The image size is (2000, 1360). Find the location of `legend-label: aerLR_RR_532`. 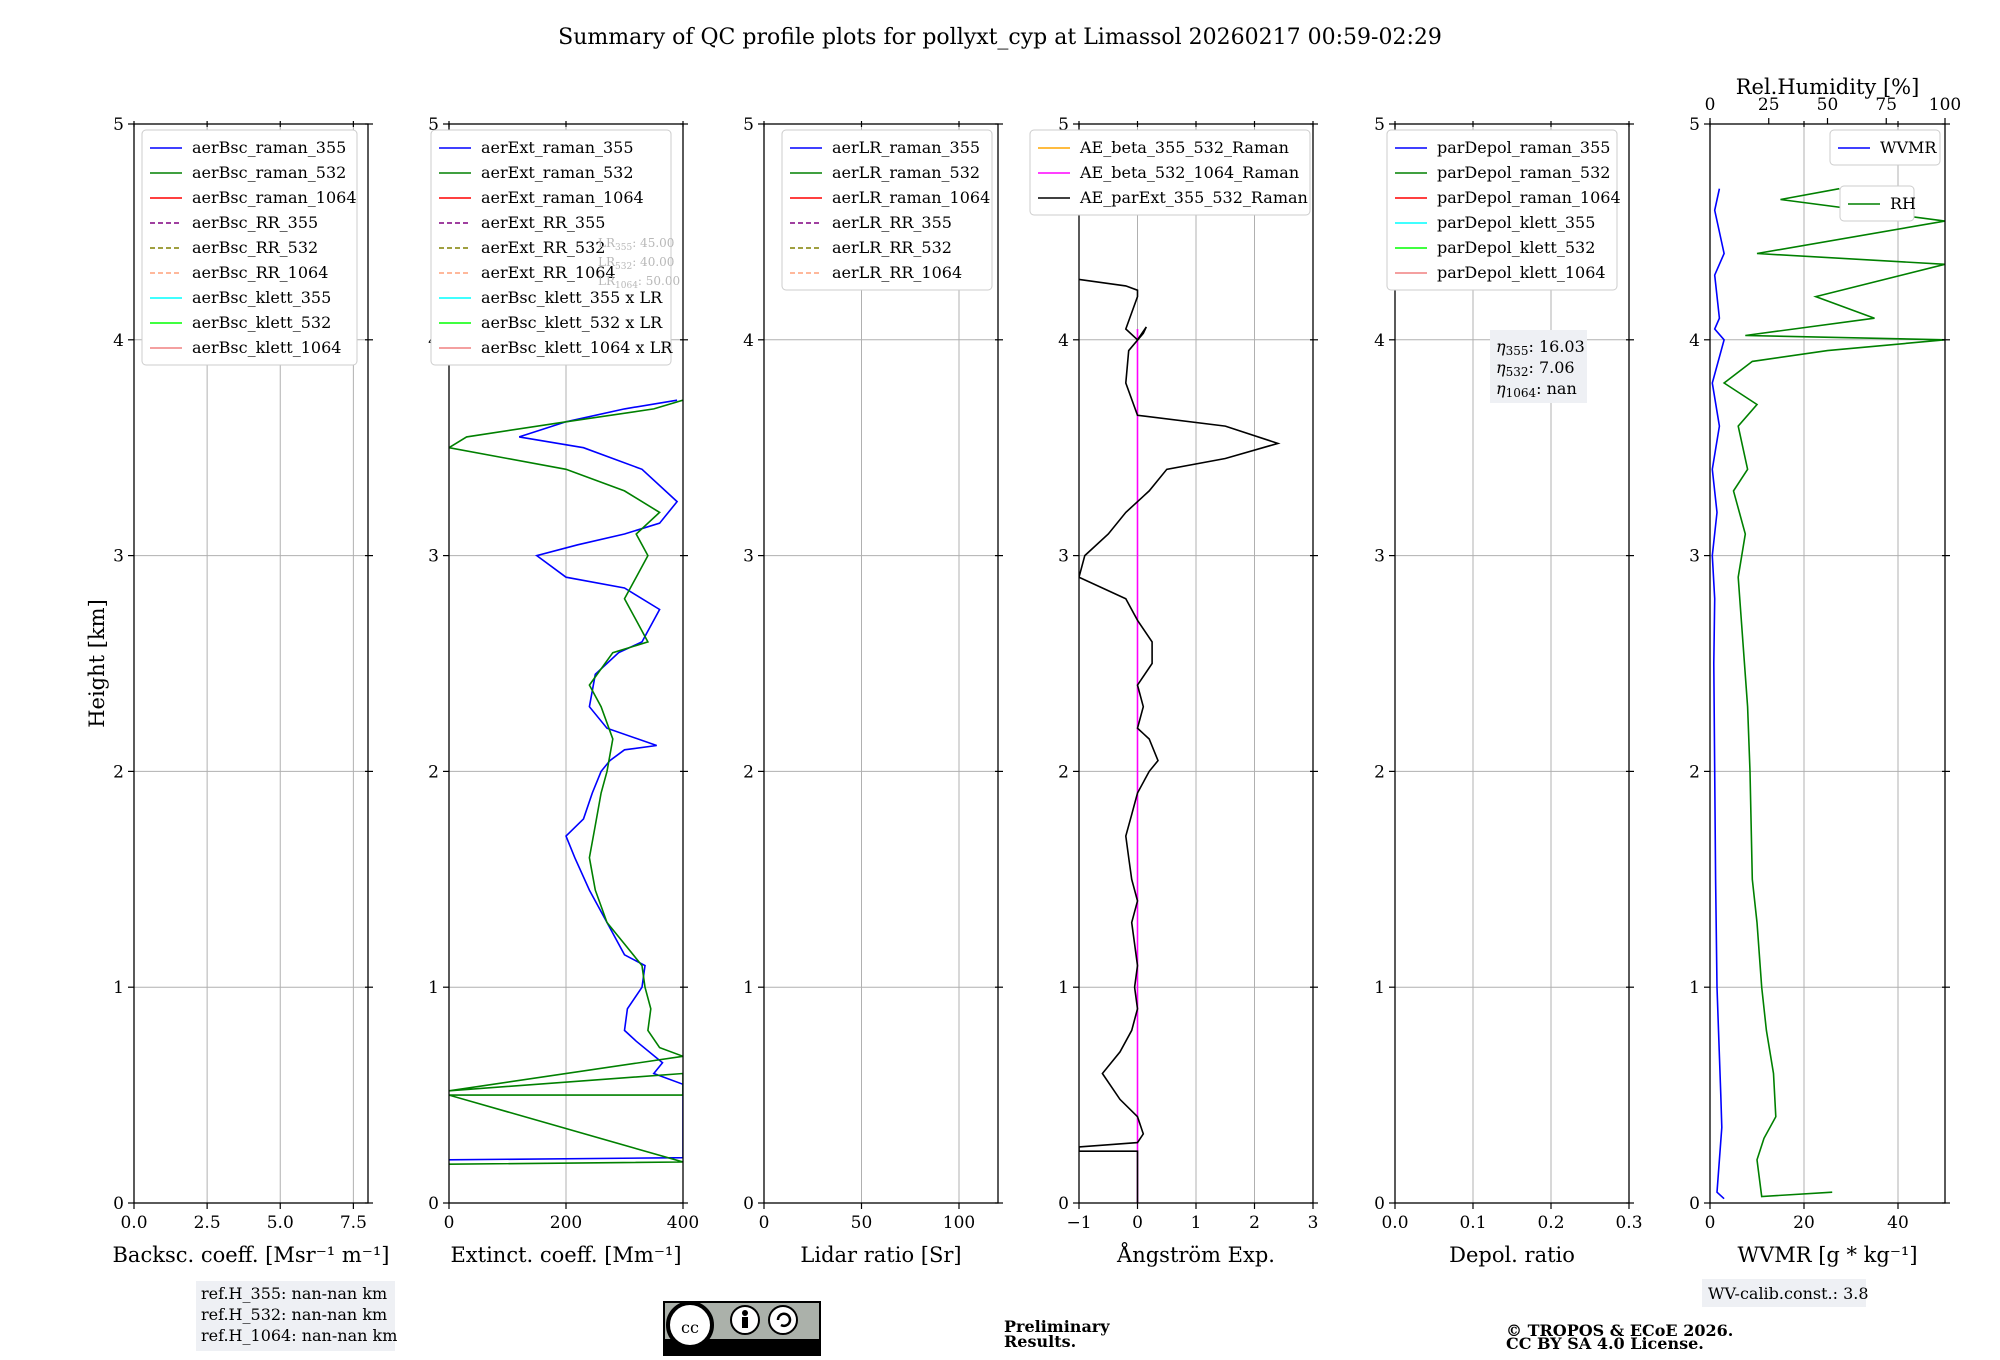

legend-label: aerLR_RR_532 is located at coordinates (892, 247).